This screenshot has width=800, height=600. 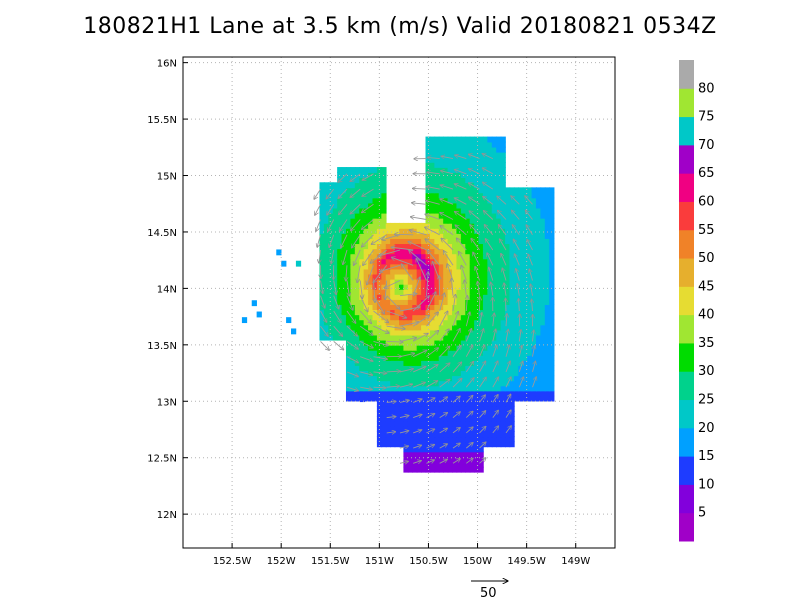 What do you see at coordinates (706, 173) in the screenshot?
I see `colorbar-label: 65` at bounding box center [706, 173].